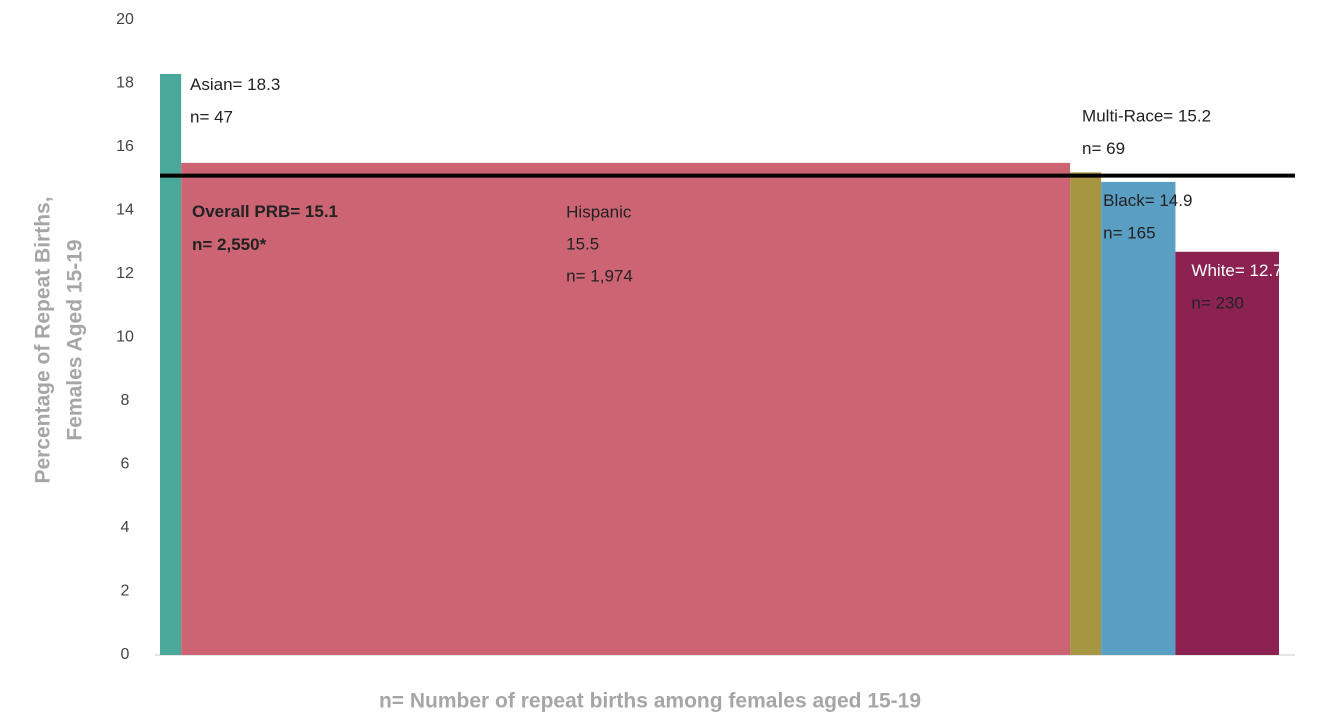  Describe the element at coordinates (75, 339) in the screenshot. I see `y-axis-title: Females Aged 15-19` at that location.